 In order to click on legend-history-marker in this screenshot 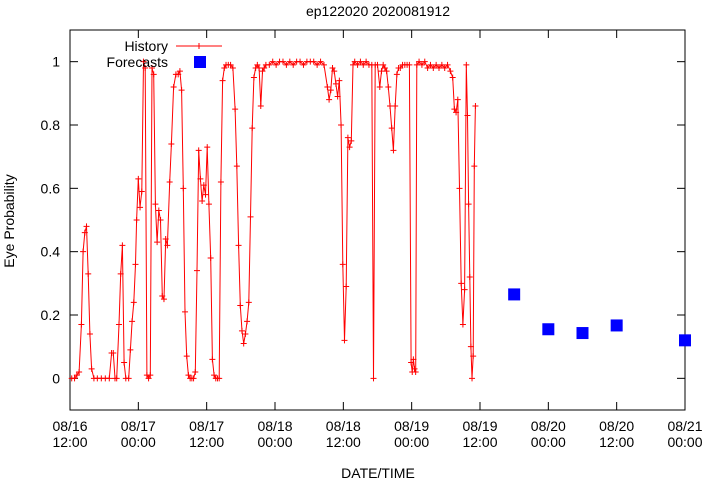, I will do `click(199, 46)`.